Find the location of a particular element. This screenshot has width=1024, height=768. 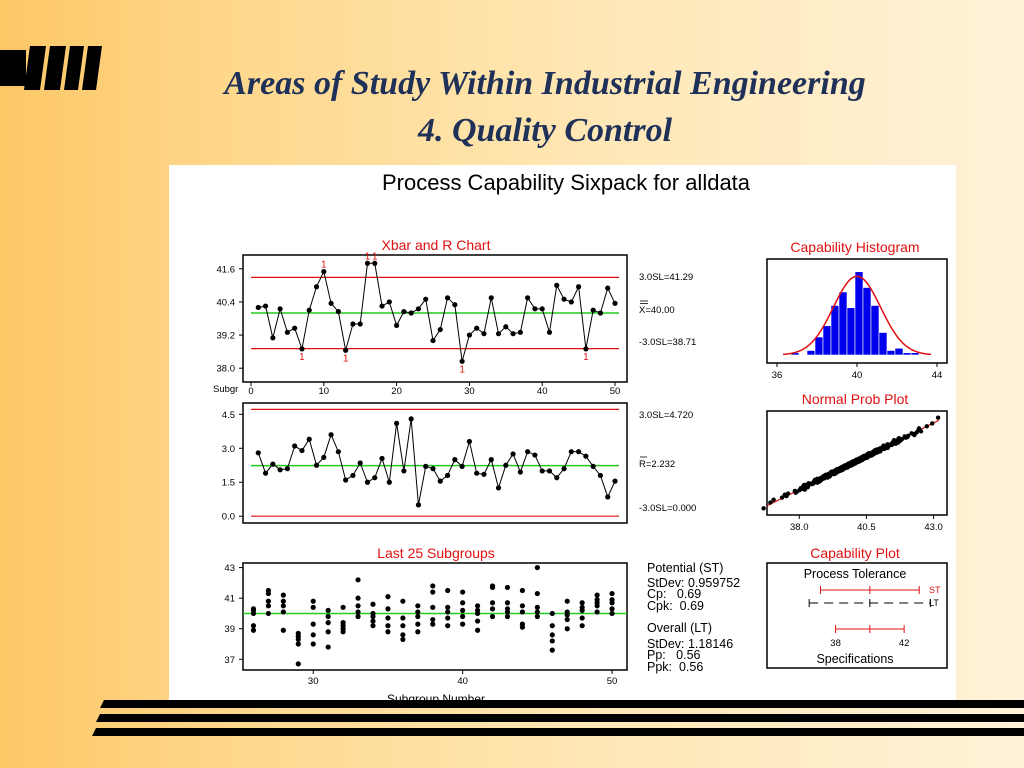

last25-xtick-label: 50 is located at coordinates (612, 681).